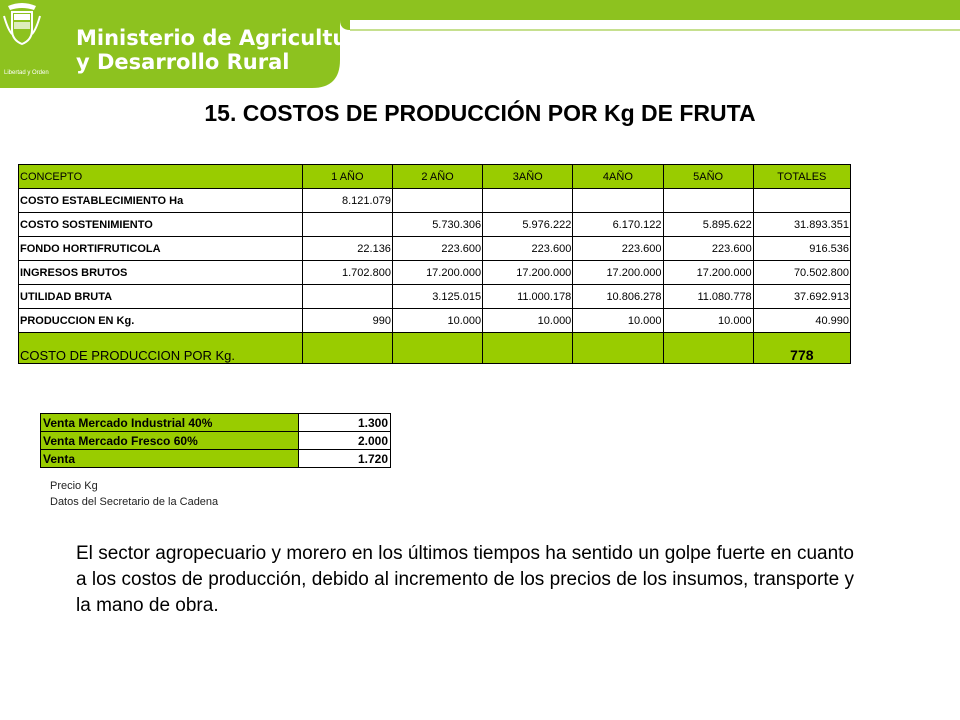 The height and width of the screenshot is (720, 960). I want to click on crest-motto: Libertad y Orden, so click(26, 73).